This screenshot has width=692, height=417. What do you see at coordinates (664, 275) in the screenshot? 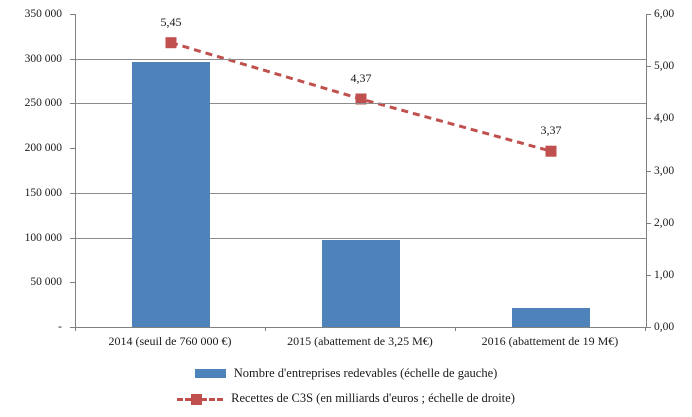
I see `right-axis-tick-label: 1,00` at bounding box center [664, 275].